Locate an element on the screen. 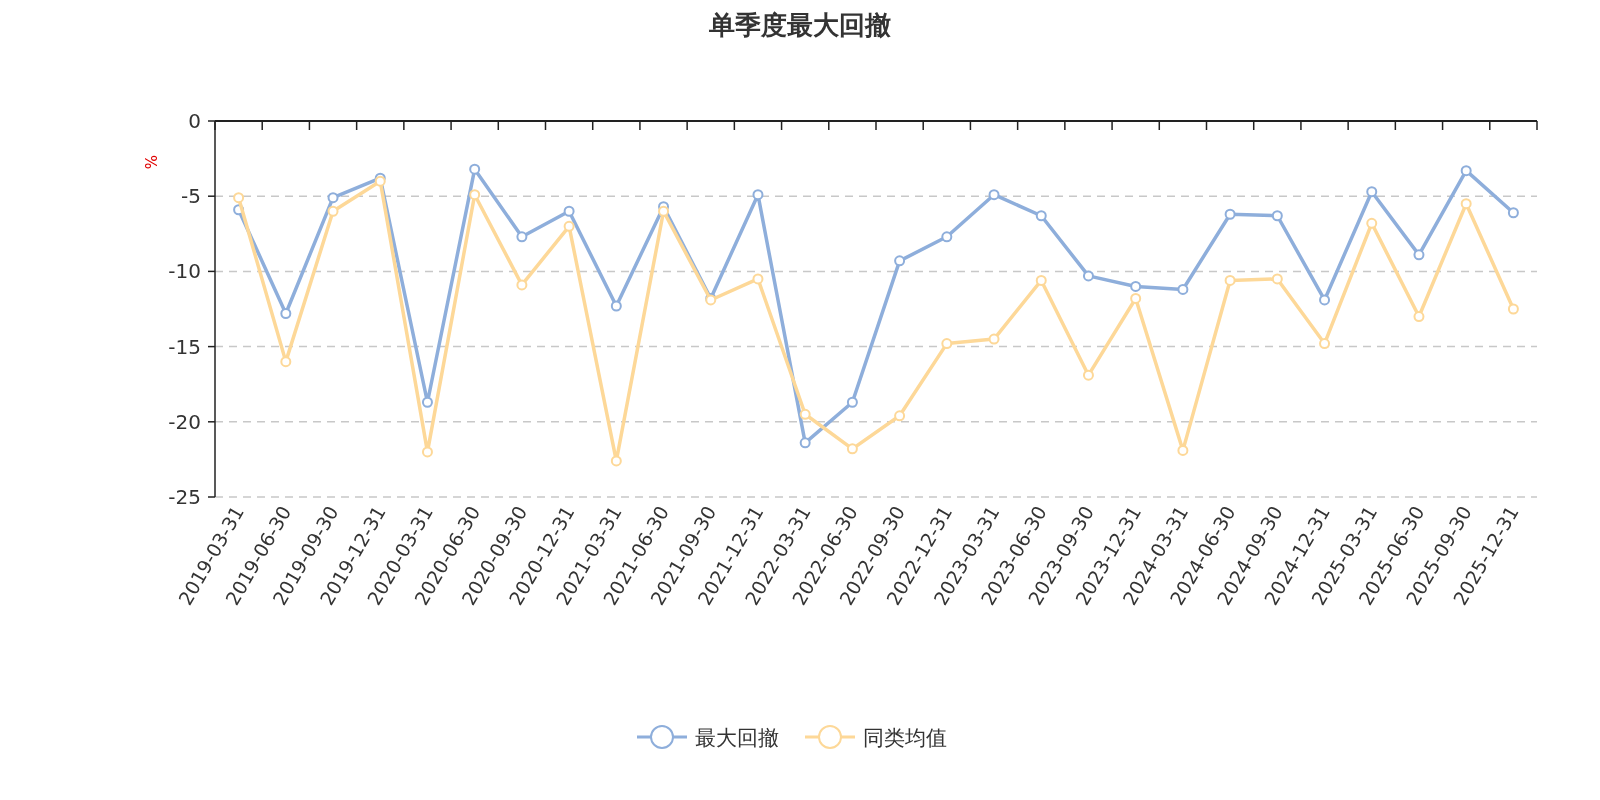  legend-label: 同类均值 is located at coordinates (905, 738).